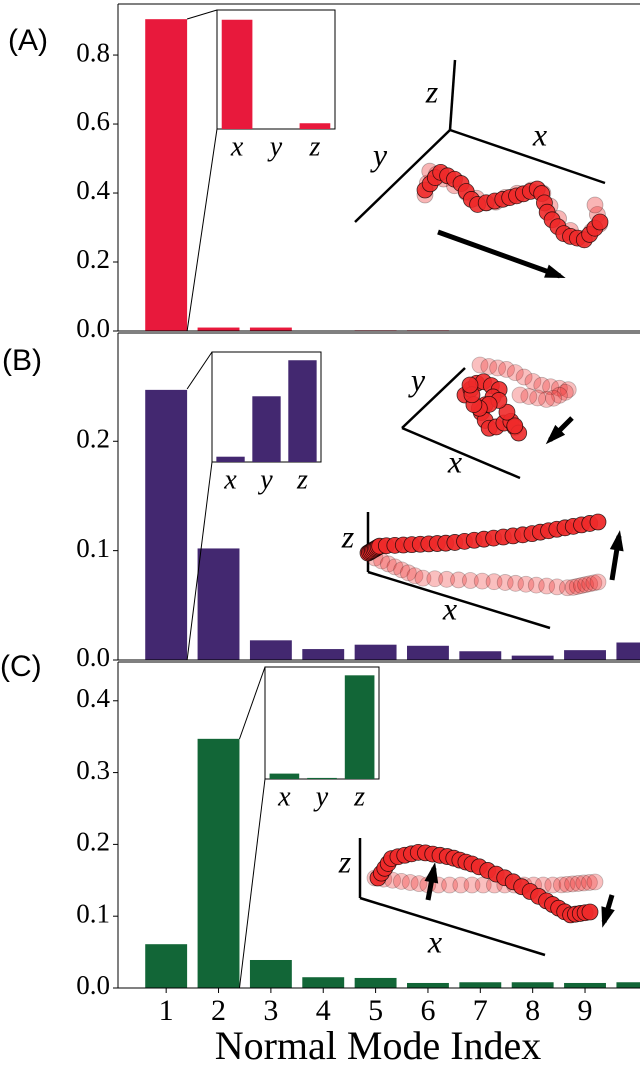 This screenshot has height=1073, width=640. Describe the element at coordinates (93, 52) in the screenshot. I see `y-tick-label: 0.8` at that location.